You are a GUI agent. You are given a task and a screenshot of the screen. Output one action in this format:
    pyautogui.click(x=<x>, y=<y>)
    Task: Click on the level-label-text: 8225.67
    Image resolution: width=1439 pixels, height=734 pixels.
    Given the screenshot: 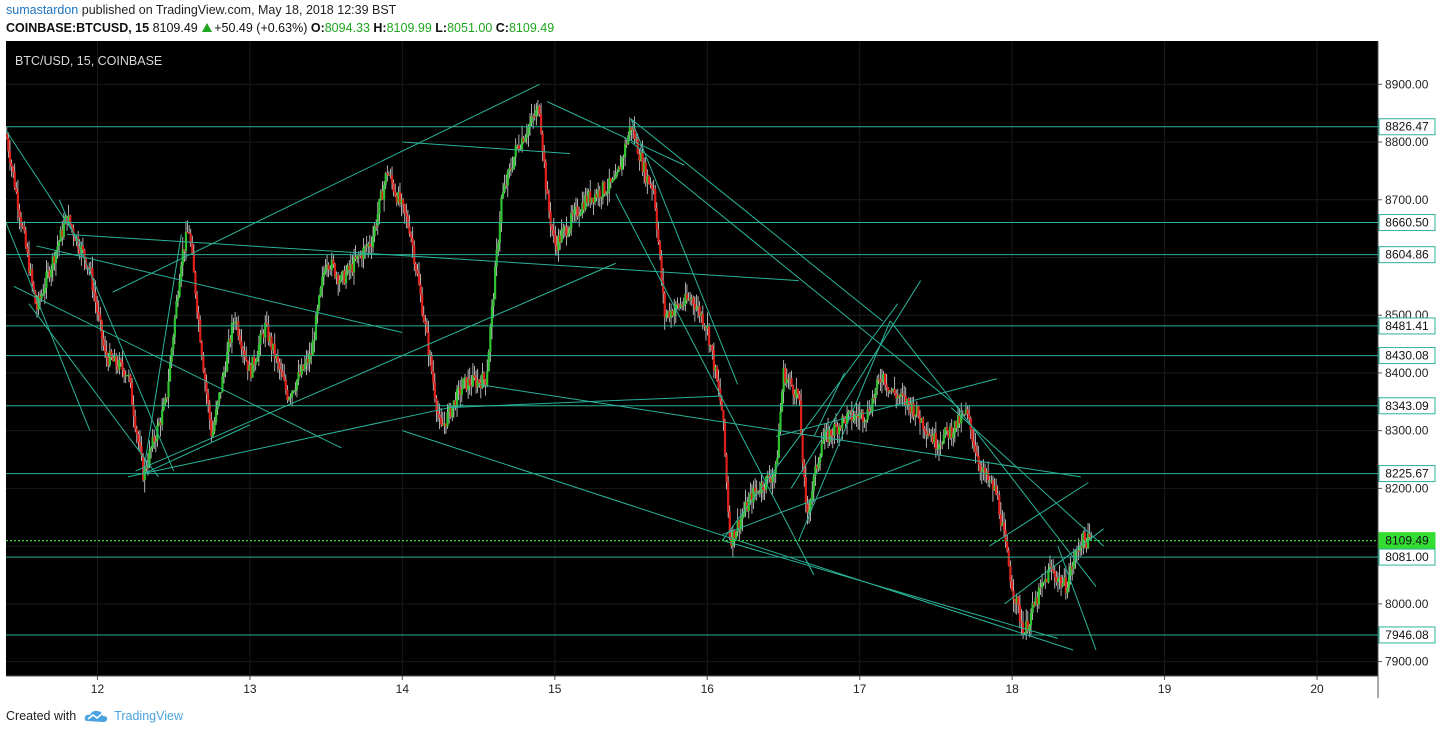 What is the action you would take?
    pyautogui.click(x=1407, y=474)
    